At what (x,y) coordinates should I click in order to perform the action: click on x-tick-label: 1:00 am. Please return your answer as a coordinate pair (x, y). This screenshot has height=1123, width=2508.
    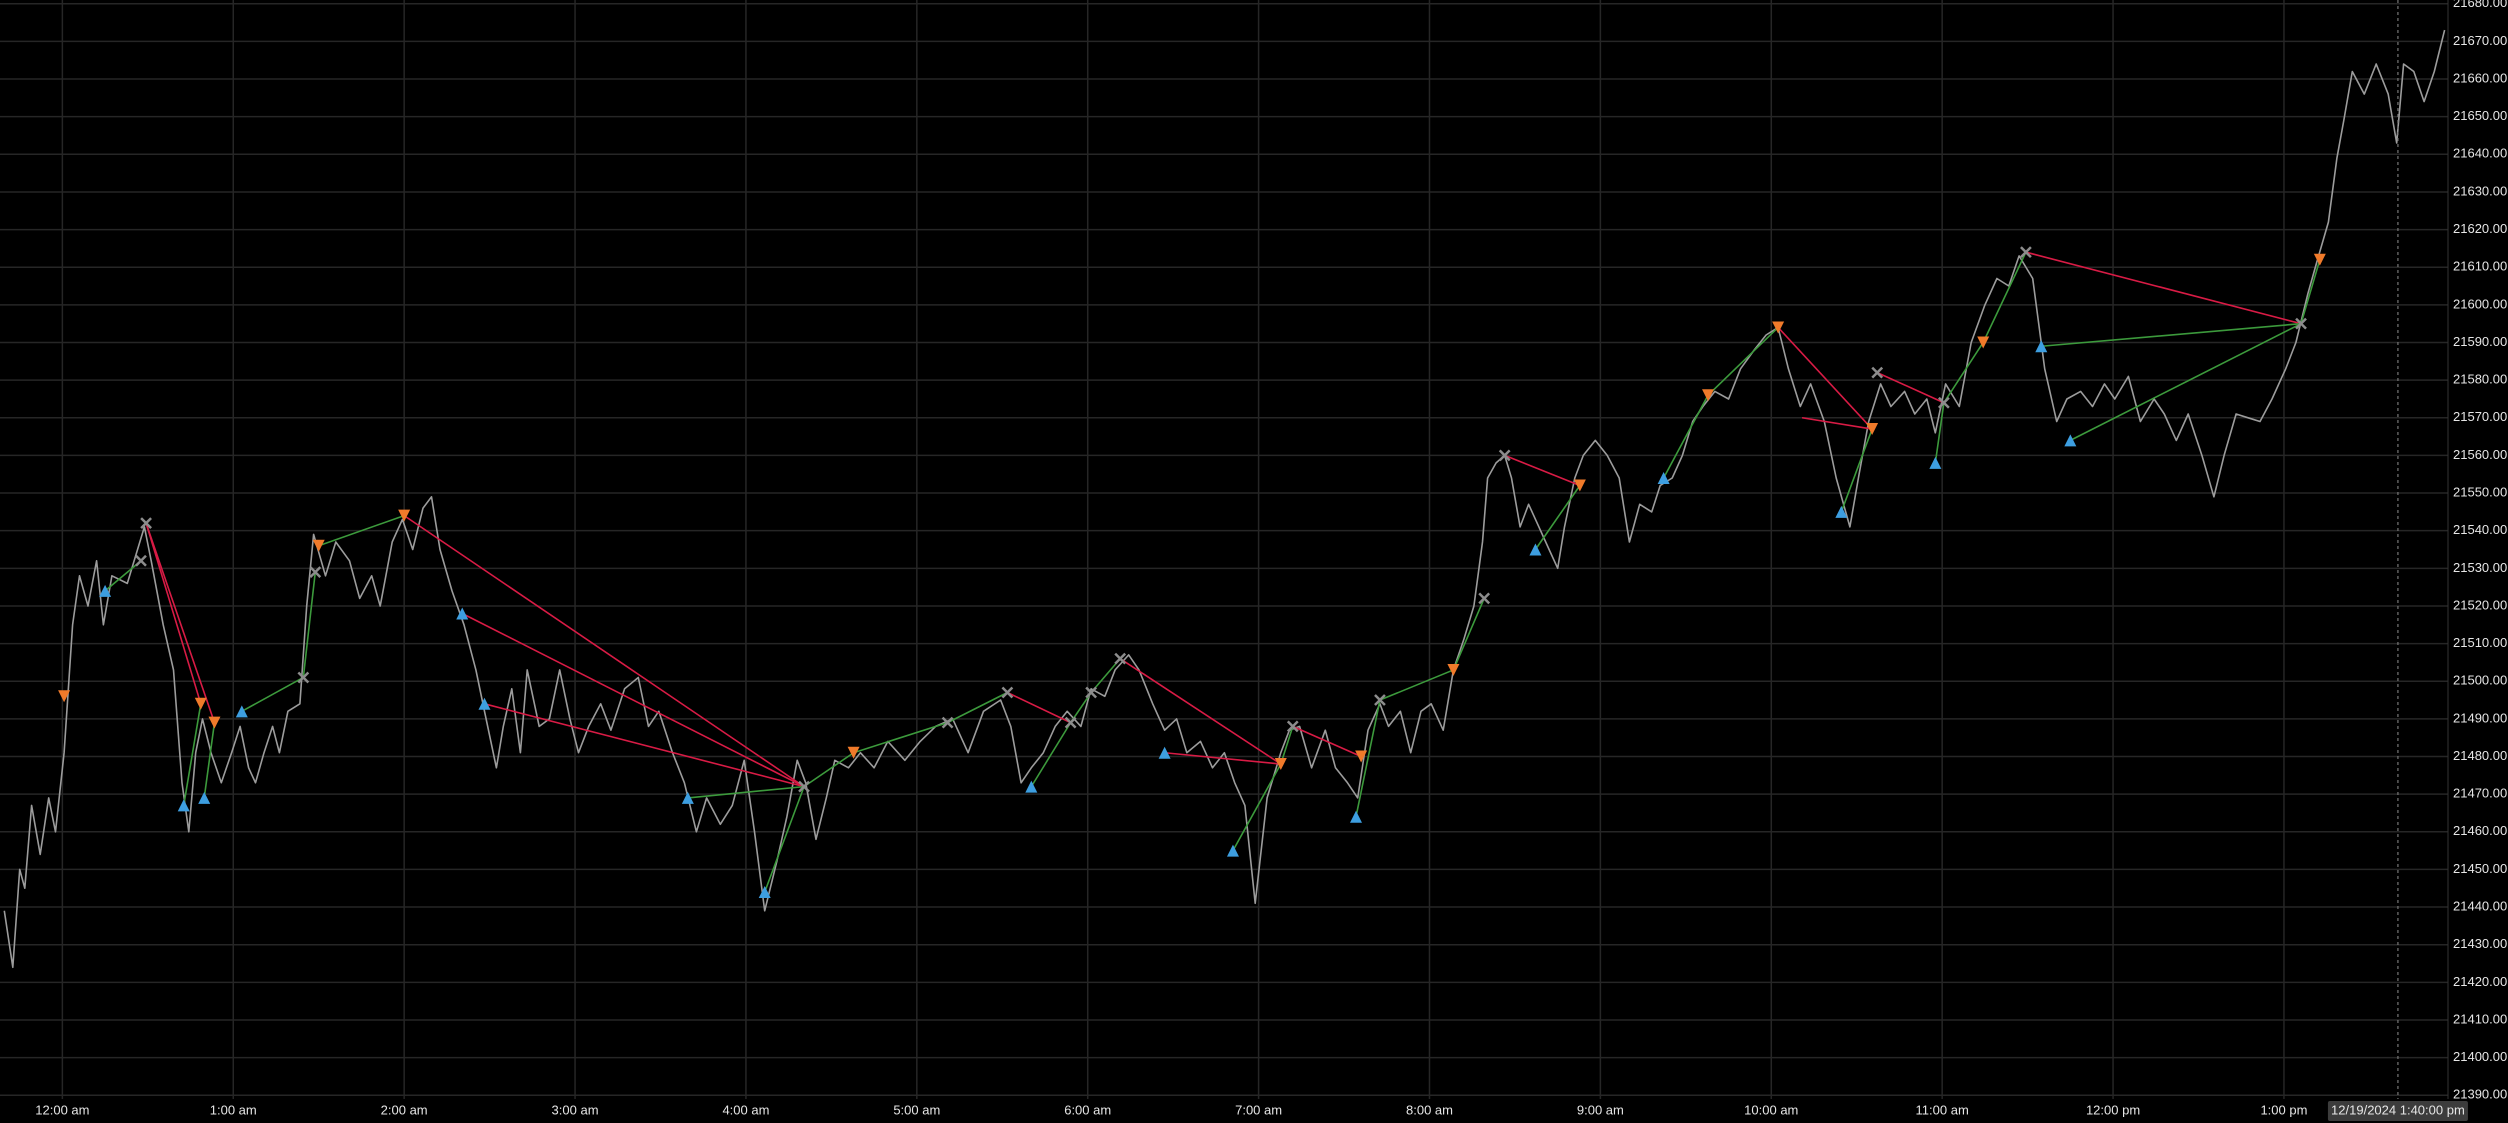
    Looking at the image, I should click on (233, 1109).